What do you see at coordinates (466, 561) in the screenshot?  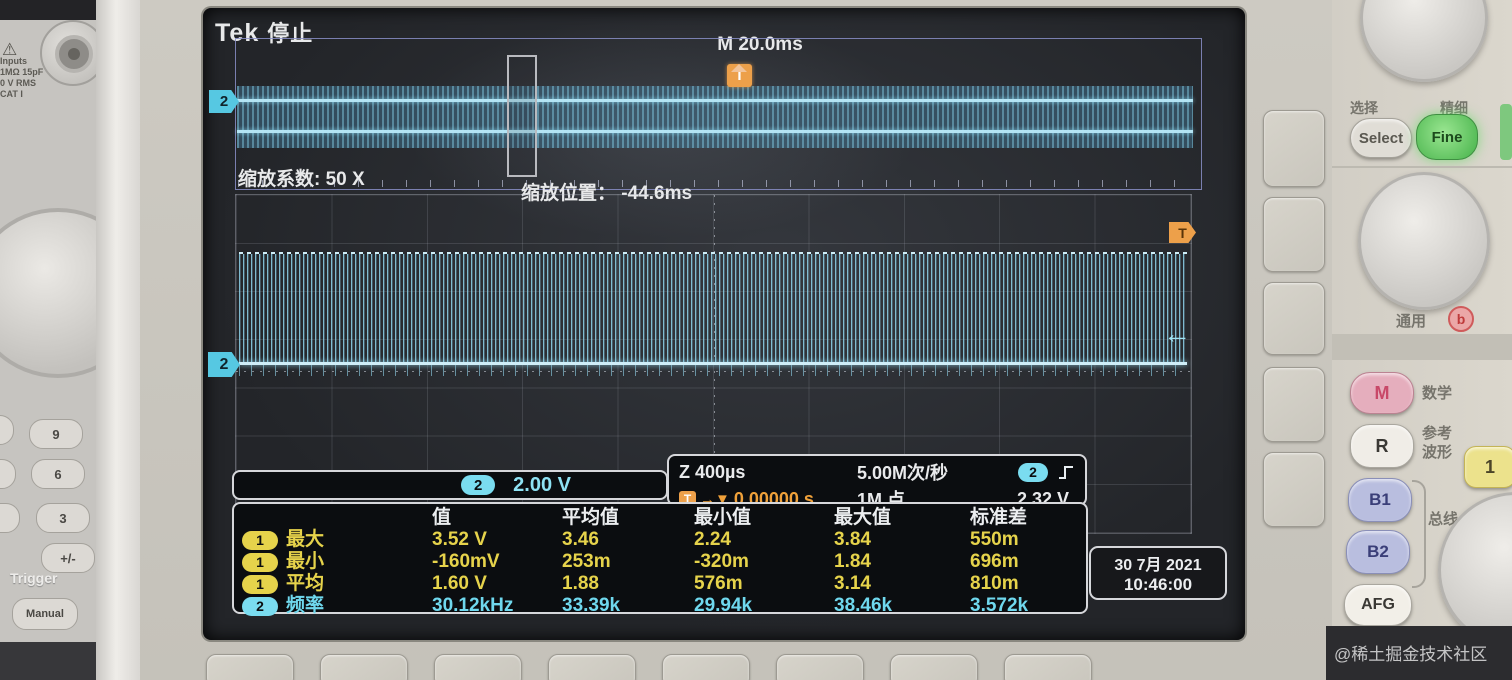 I see `measurement-value: -160mV` at bounding box center [466, 561].